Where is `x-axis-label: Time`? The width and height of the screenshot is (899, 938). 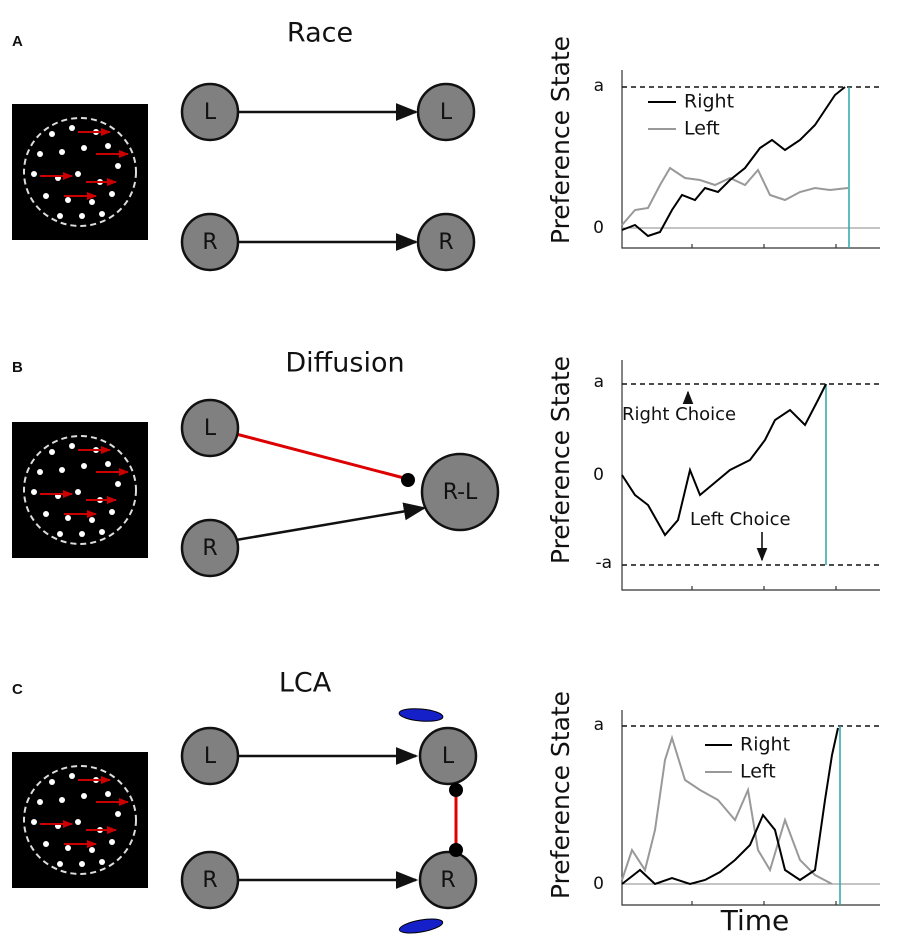 x-axis-label: Time is located at coordinates (755, 920).